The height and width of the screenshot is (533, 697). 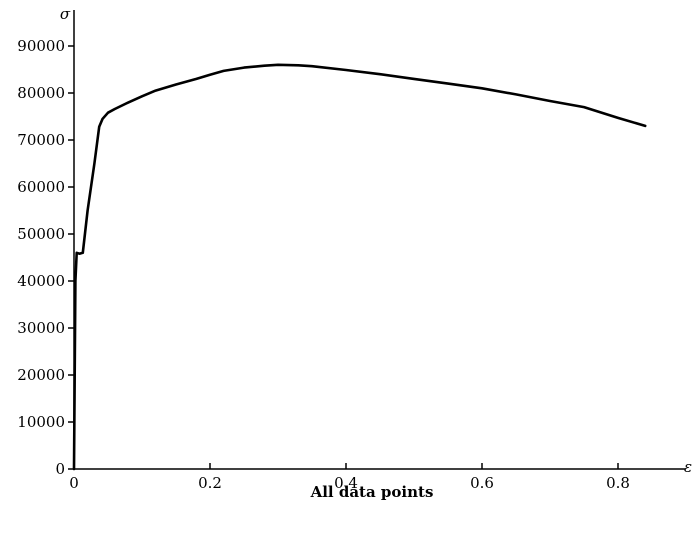 I want to click on x-axis-label: ε, so click(x=688, y=467).